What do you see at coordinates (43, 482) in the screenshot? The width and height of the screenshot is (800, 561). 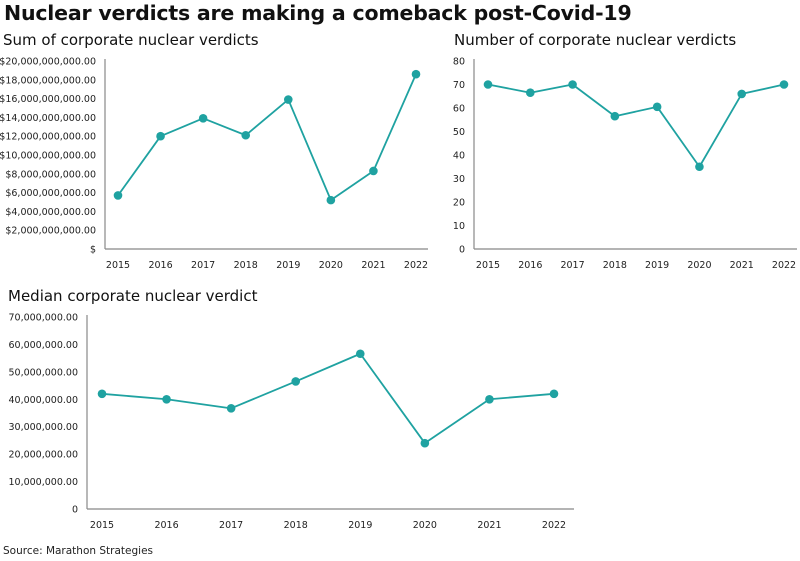 I see `y-tick-label: 10,000,000.00` at bounding box center [43, 482].